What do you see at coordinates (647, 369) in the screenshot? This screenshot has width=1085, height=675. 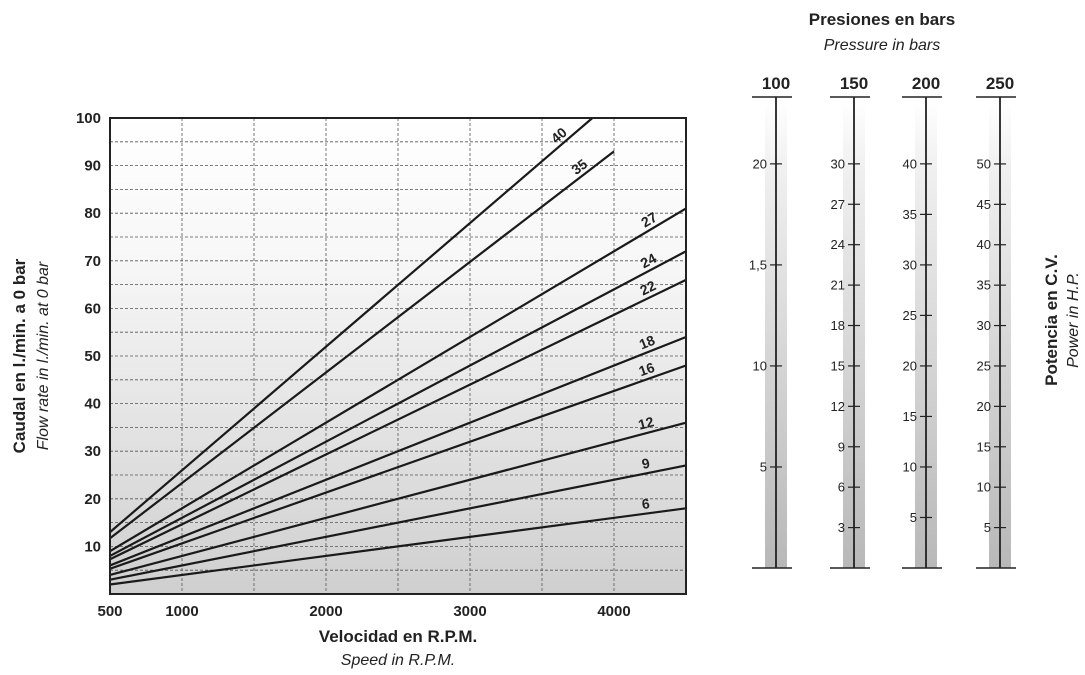 I see `series-label-16: 16` at bounding box center [647, 369].